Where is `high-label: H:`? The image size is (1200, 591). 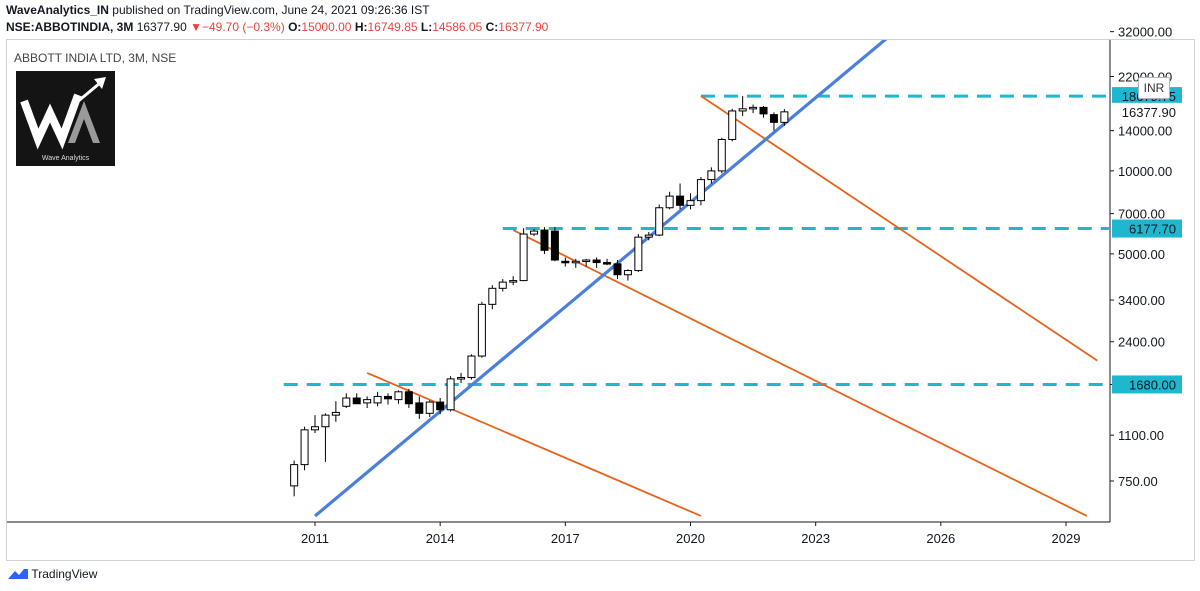
high-label: H: is located at coordinates (361, 27).